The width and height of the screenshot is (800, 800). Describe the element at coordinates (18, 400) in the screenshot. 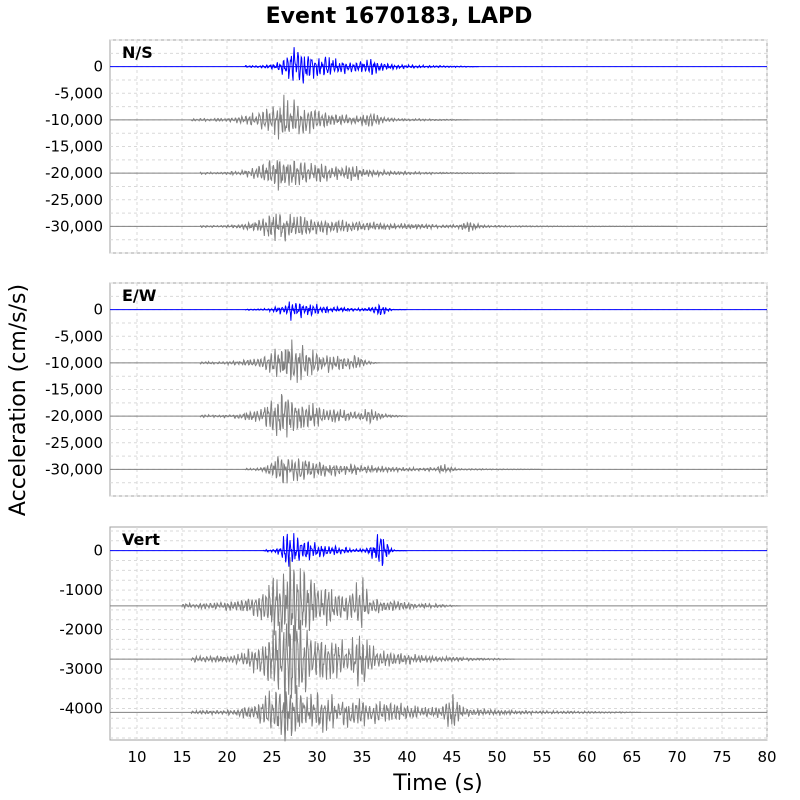

I see `y-axis-label: Acceleration (cm/s/s)` at that location.